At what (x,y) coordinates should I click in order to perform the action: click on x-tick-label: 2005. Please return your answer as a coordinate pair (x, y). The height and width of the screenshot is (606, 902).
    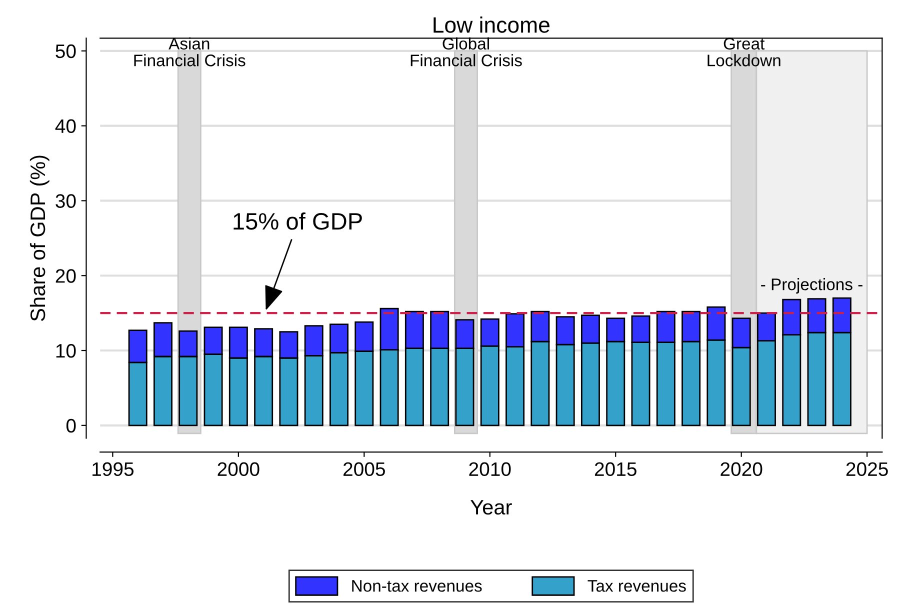
    Looking at the image, I should click on (364, 469).